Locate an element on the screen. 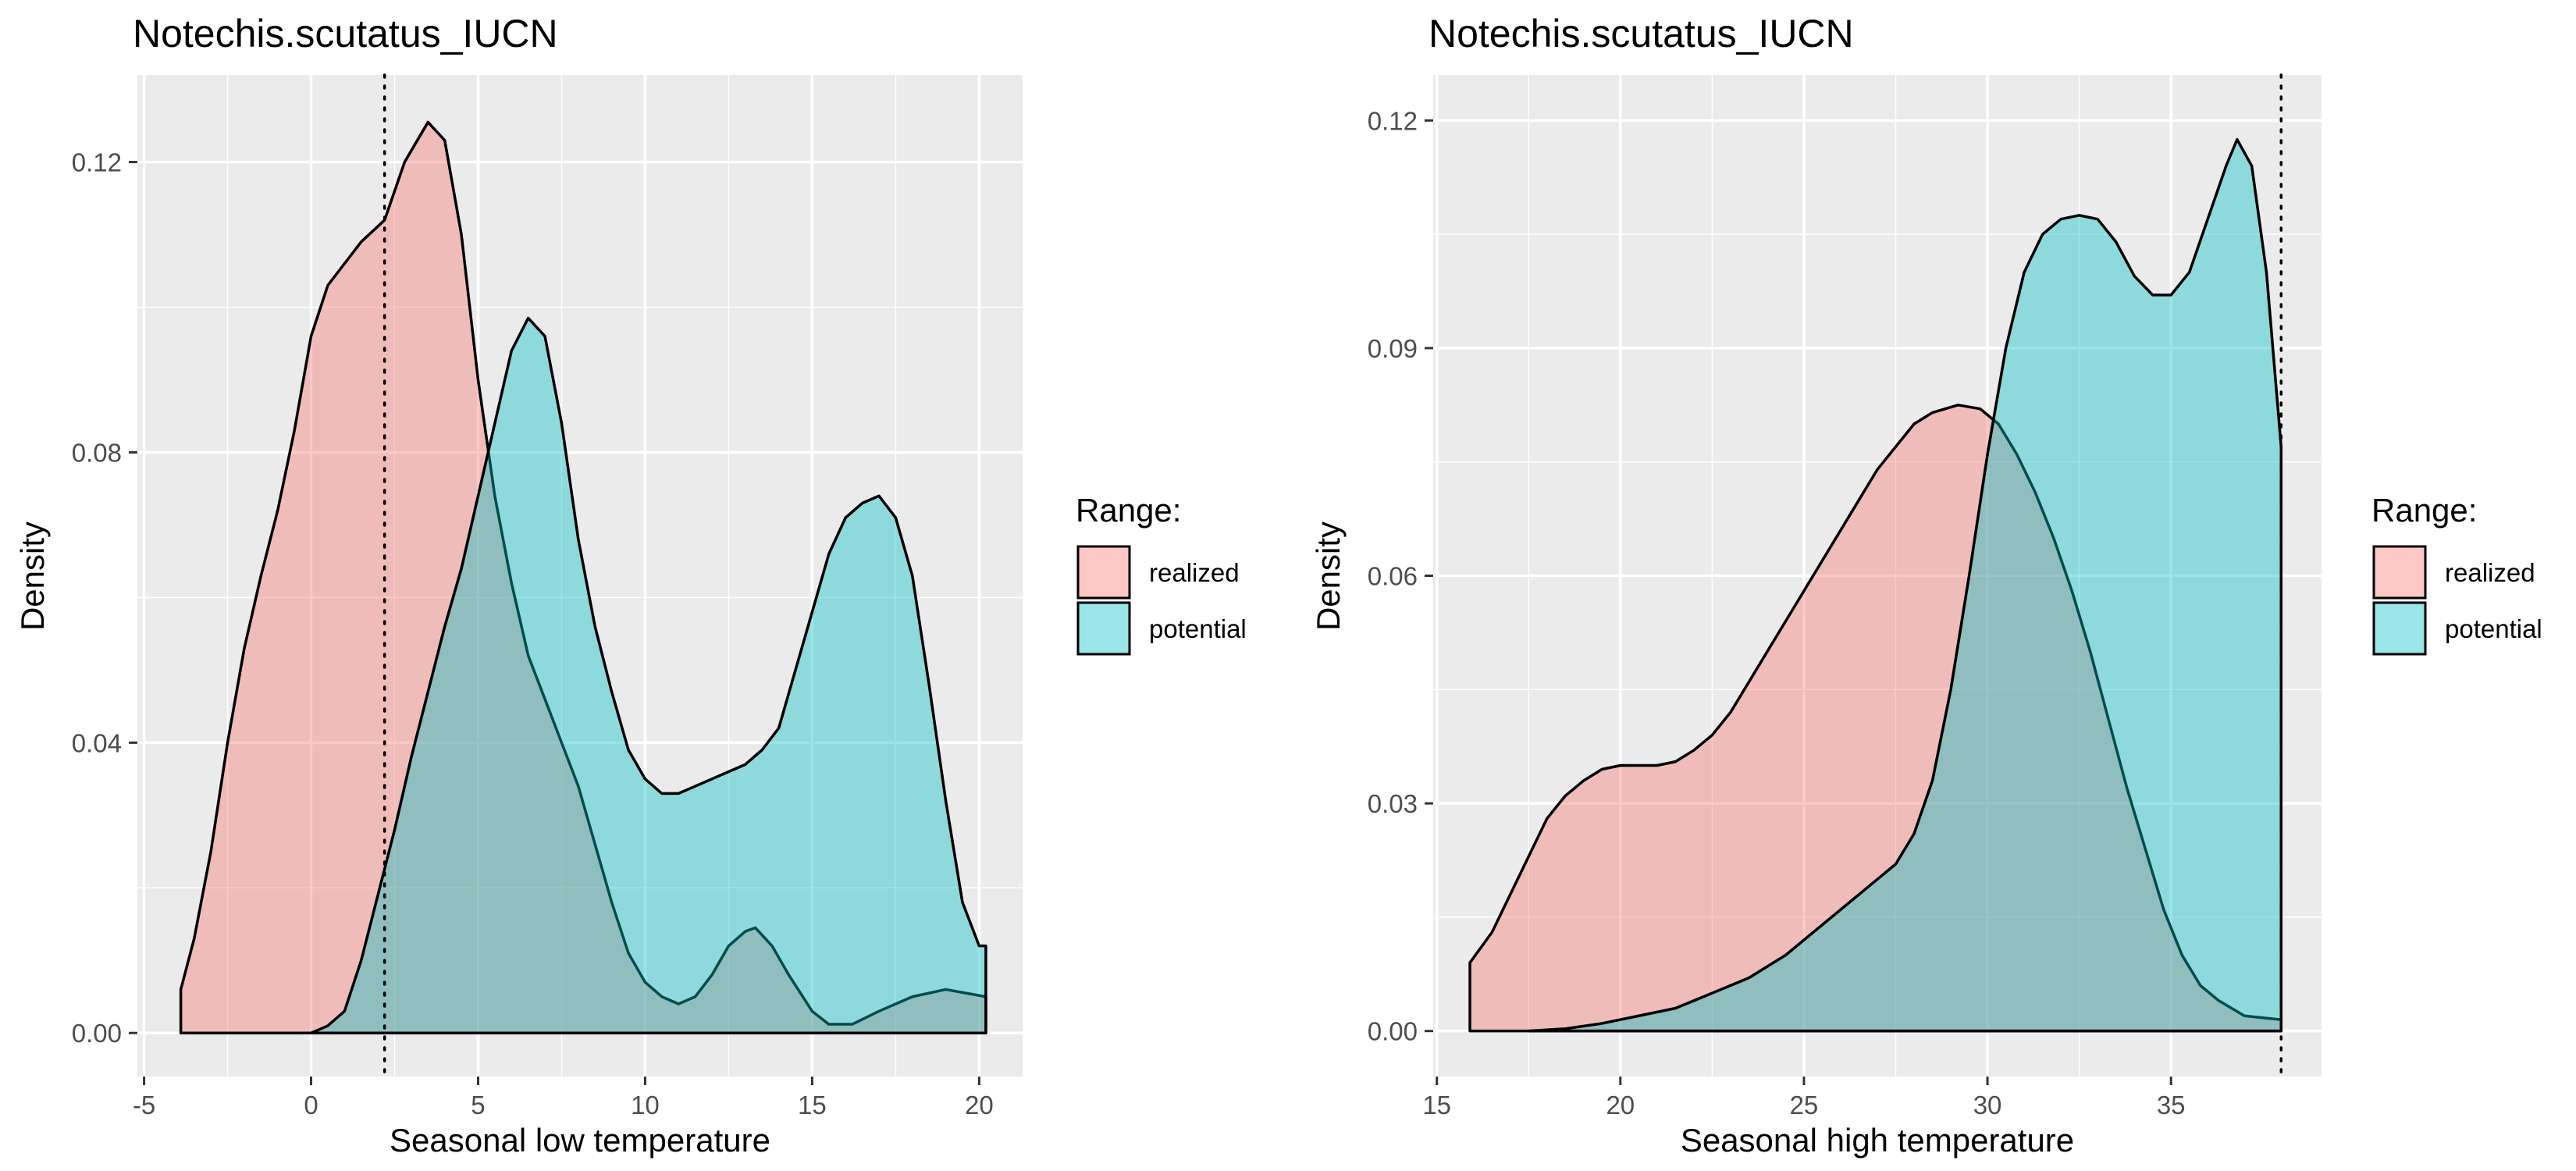  right-legend: Range: realized potential is located at coordinates (2456, 574).